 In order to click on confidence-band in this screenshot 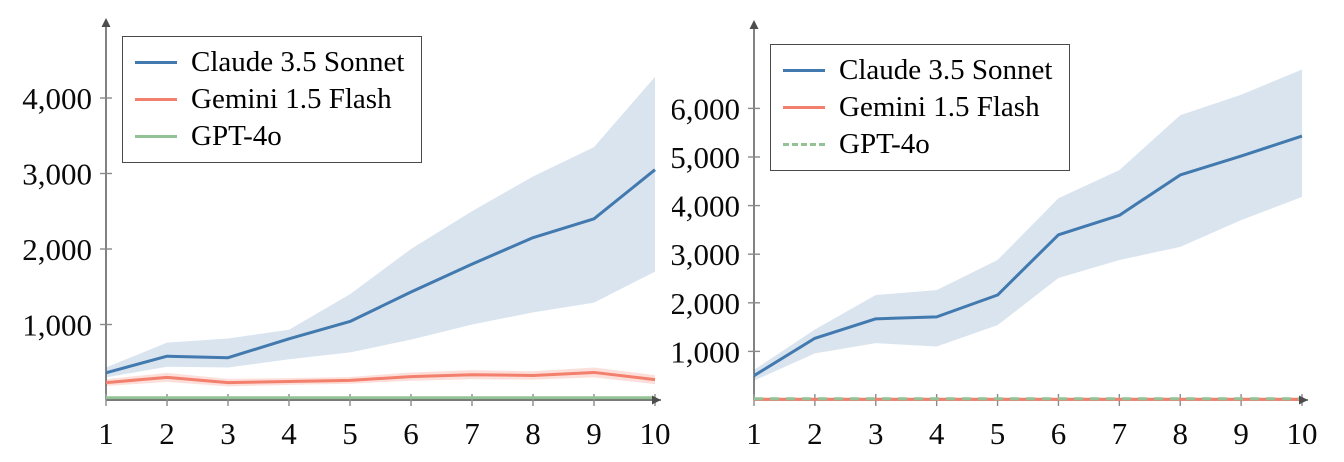, I will do `click(380, 377)`.